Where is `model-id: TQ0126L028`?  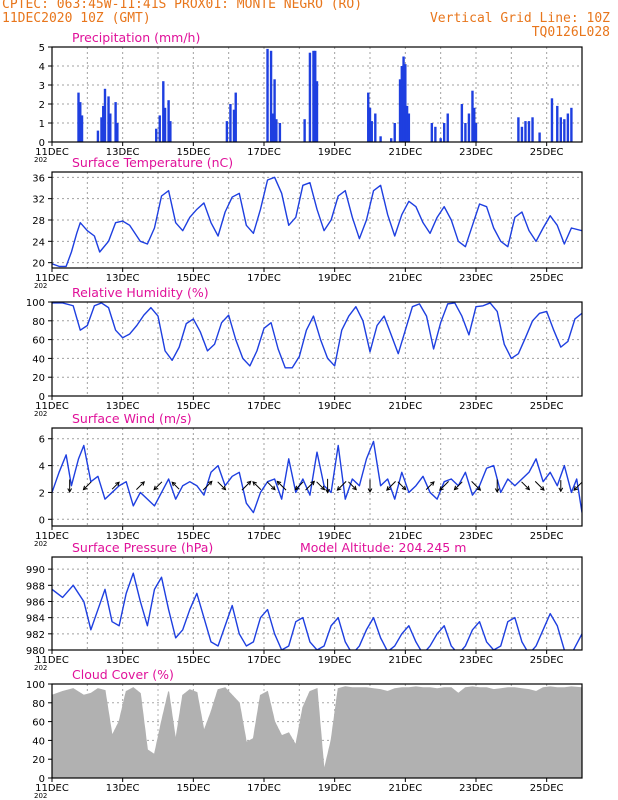
model-id: TQ0126L028 is located at coordinates (570, 32).